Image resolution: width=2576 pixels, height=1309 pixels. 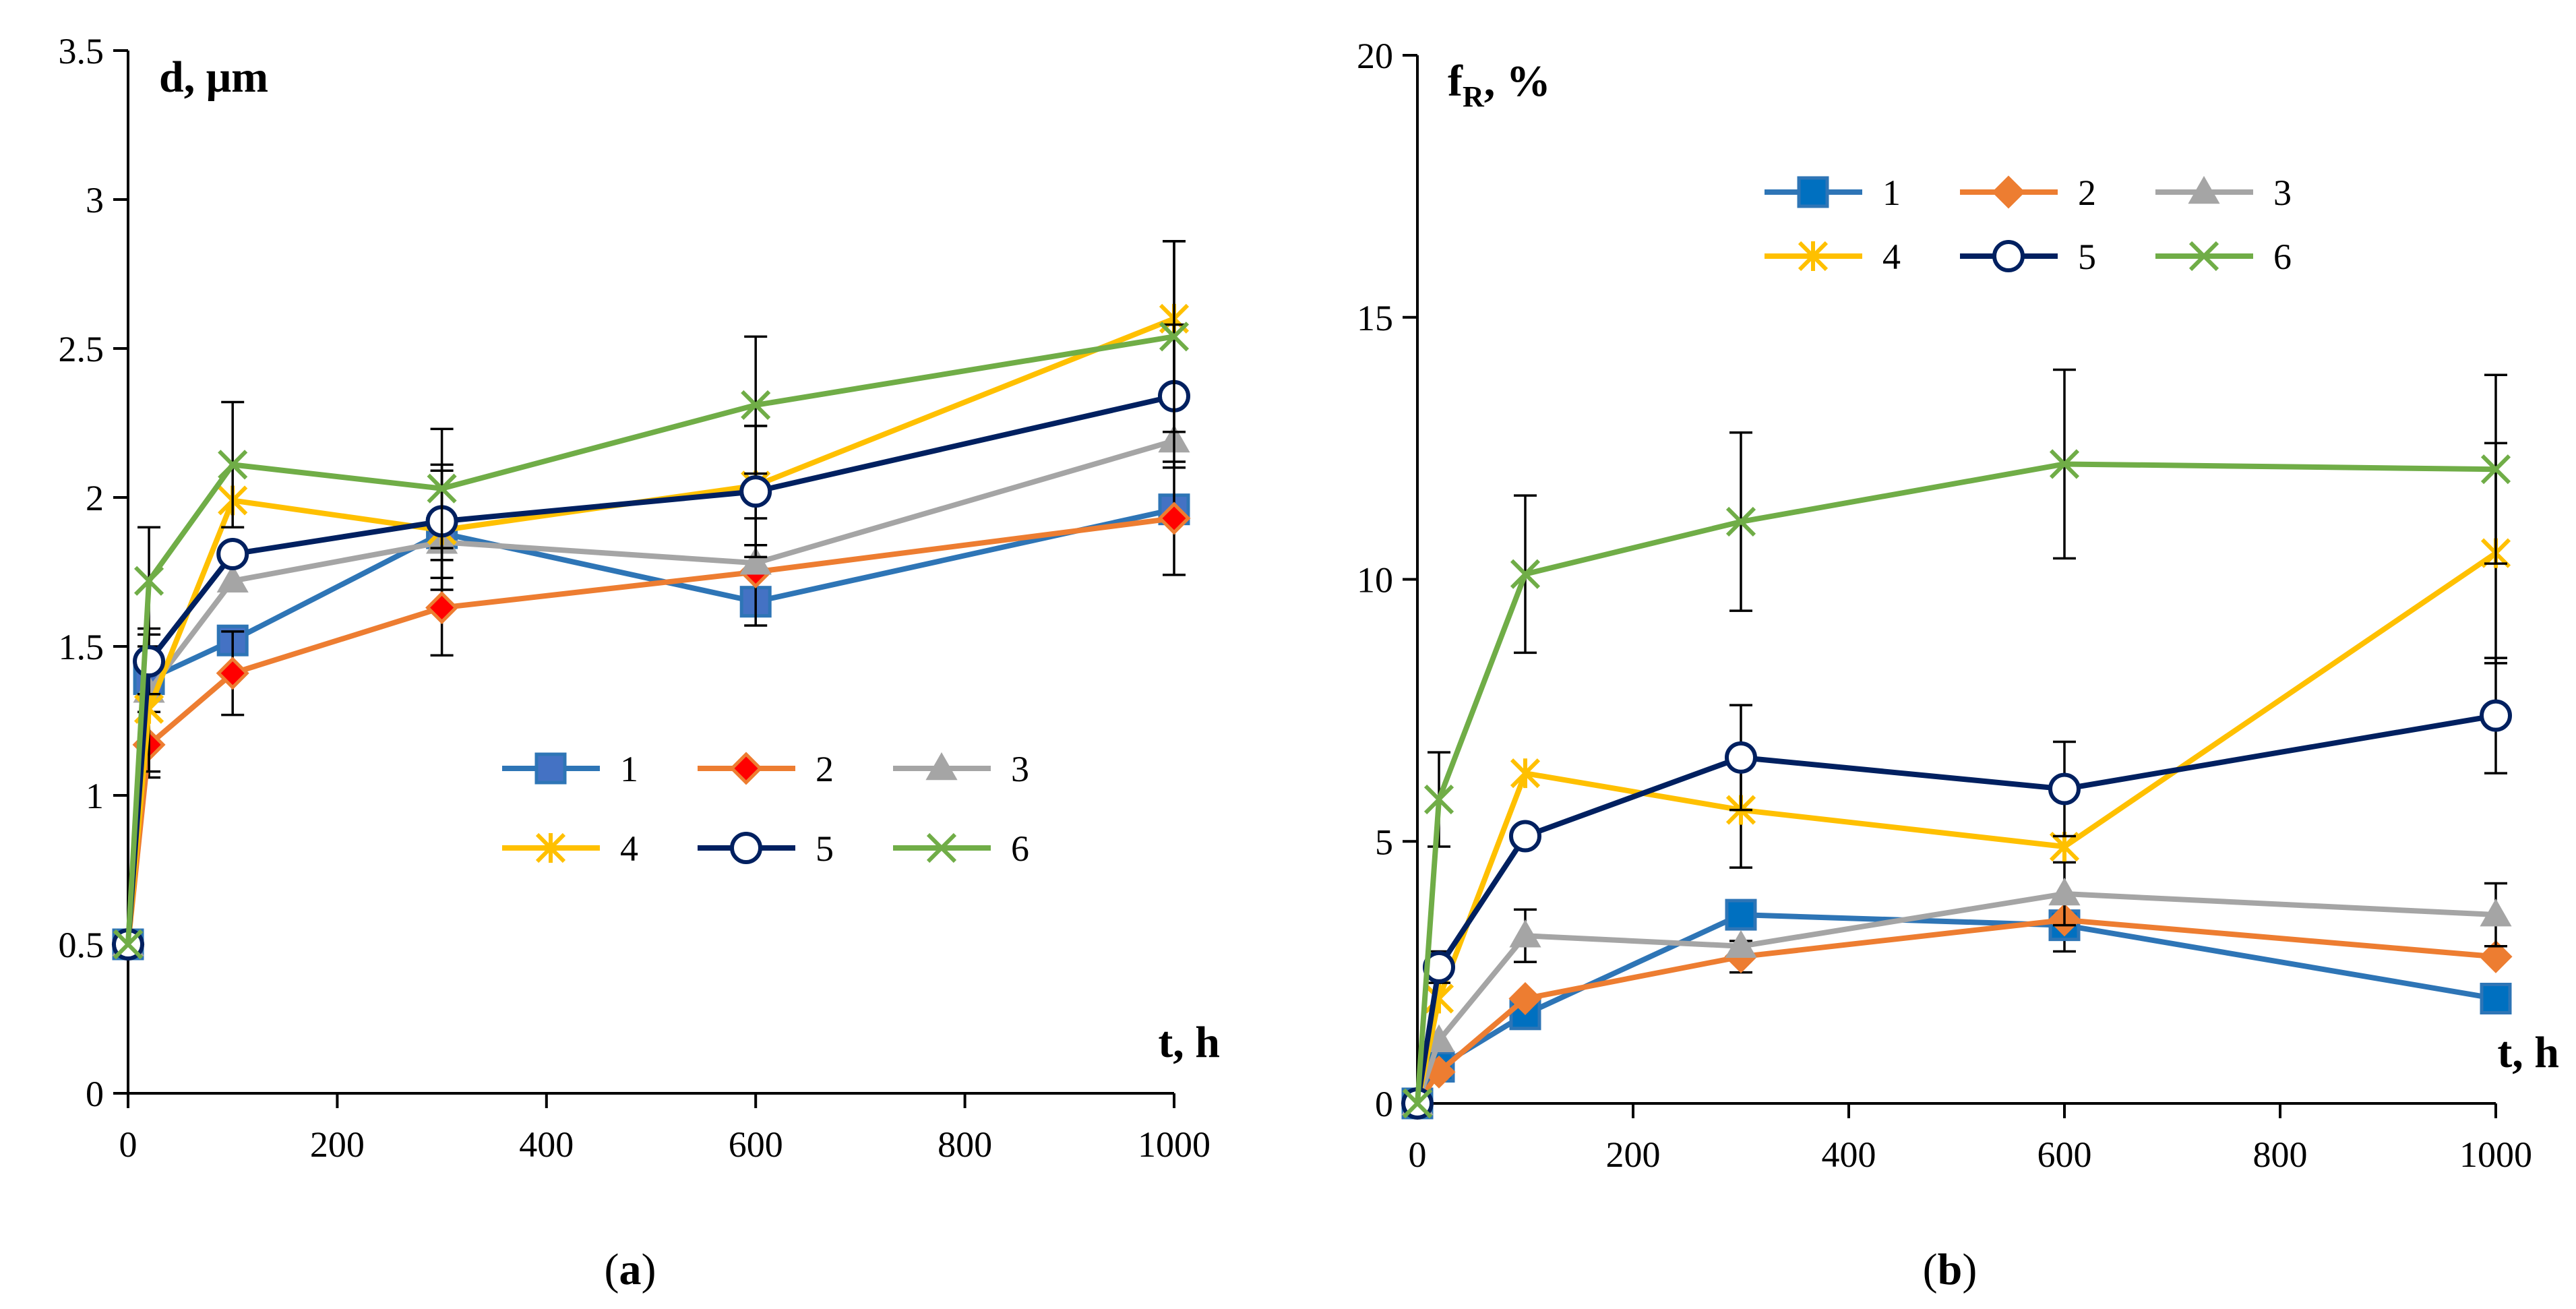 What do you see at coordinates (1474, 96) in the screenshot?
I see `y-axis-title-sub: R` at bounding box center [1474, 96].